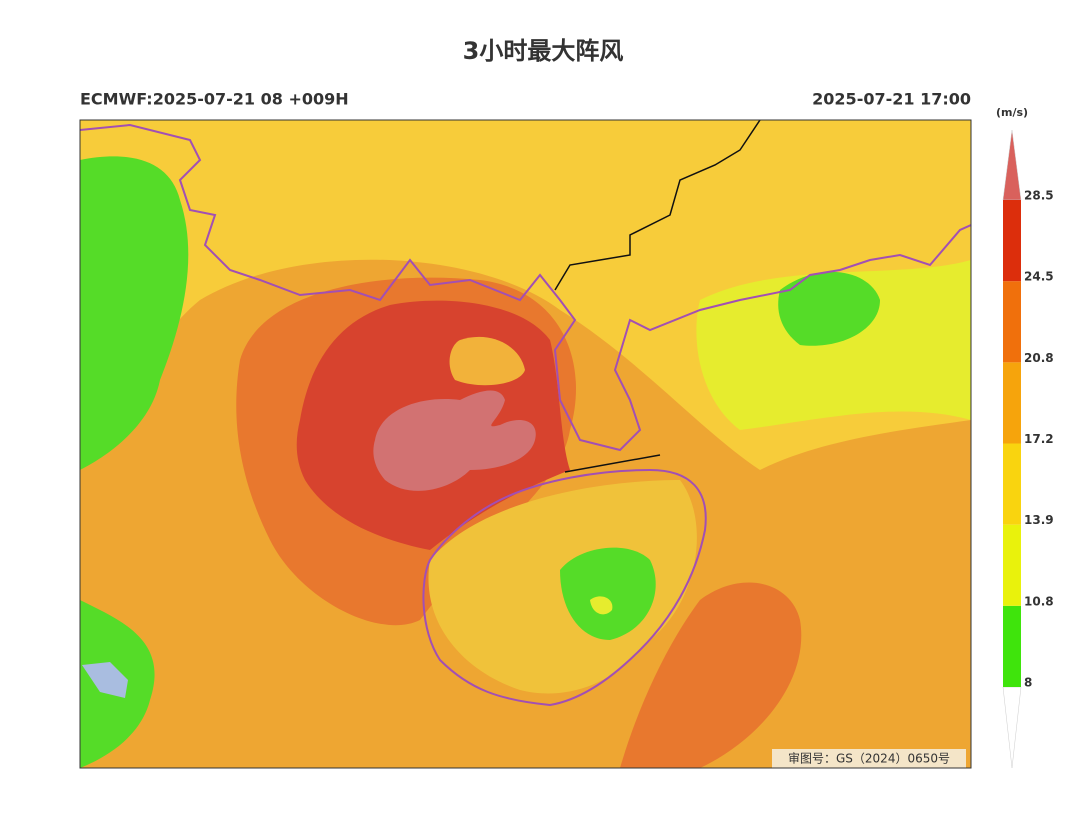 The image size is (1092, 819). What do you see at coordinates (891, 99) in the screenshot?
I see `valid-time: 2025-07-21 17:00` at bounding box center [891, 99].